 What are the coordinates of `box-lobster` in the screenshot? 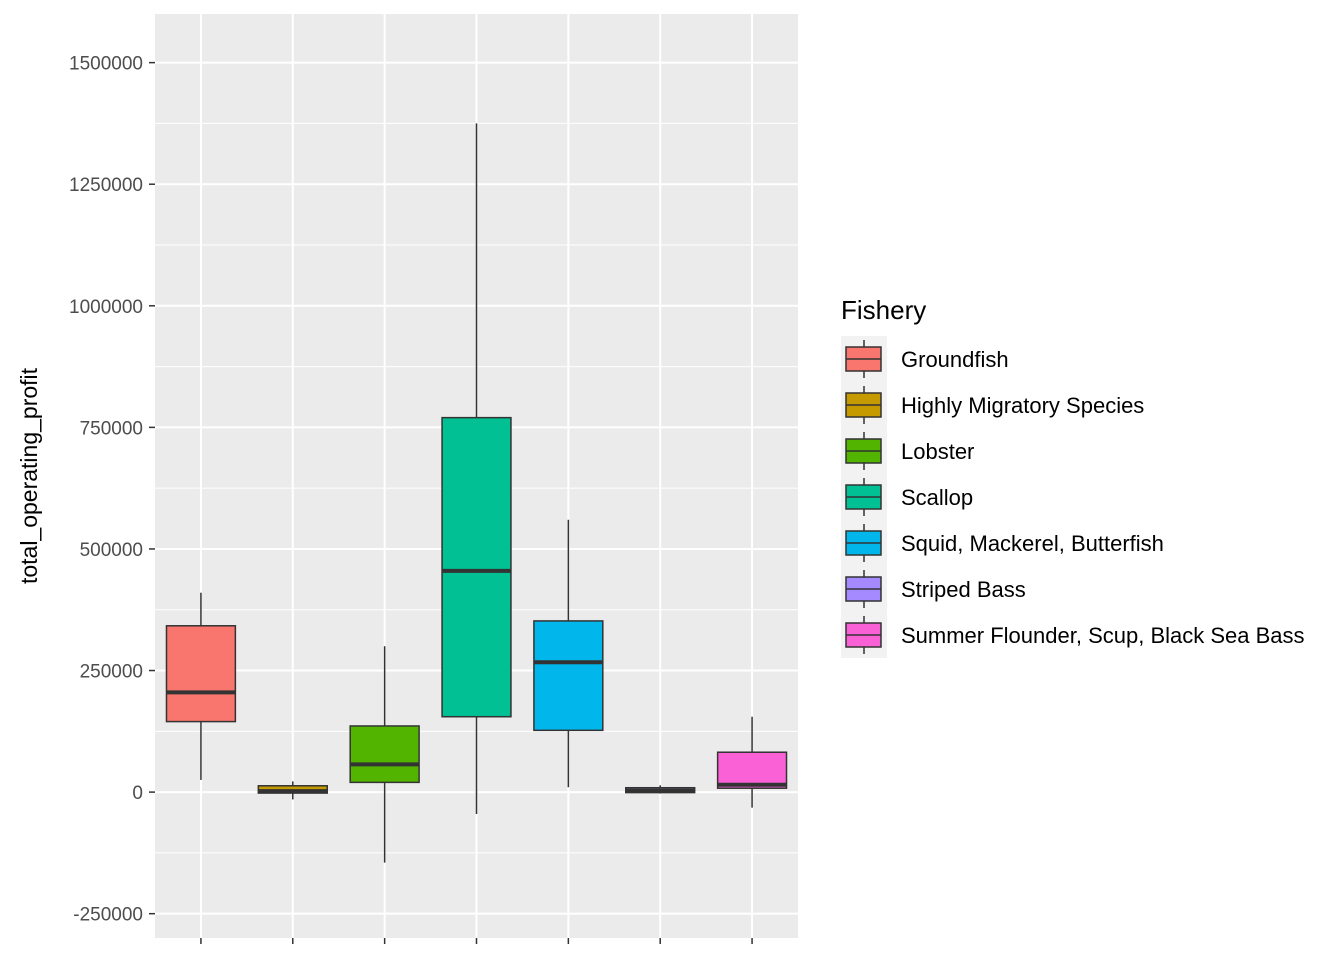 It's located at (384, 754).